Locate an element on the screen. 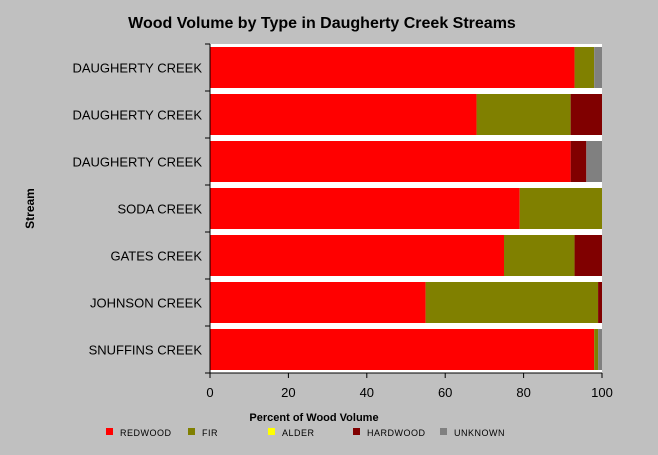  legend-swatch-fir is located at coordinates (191, 431).